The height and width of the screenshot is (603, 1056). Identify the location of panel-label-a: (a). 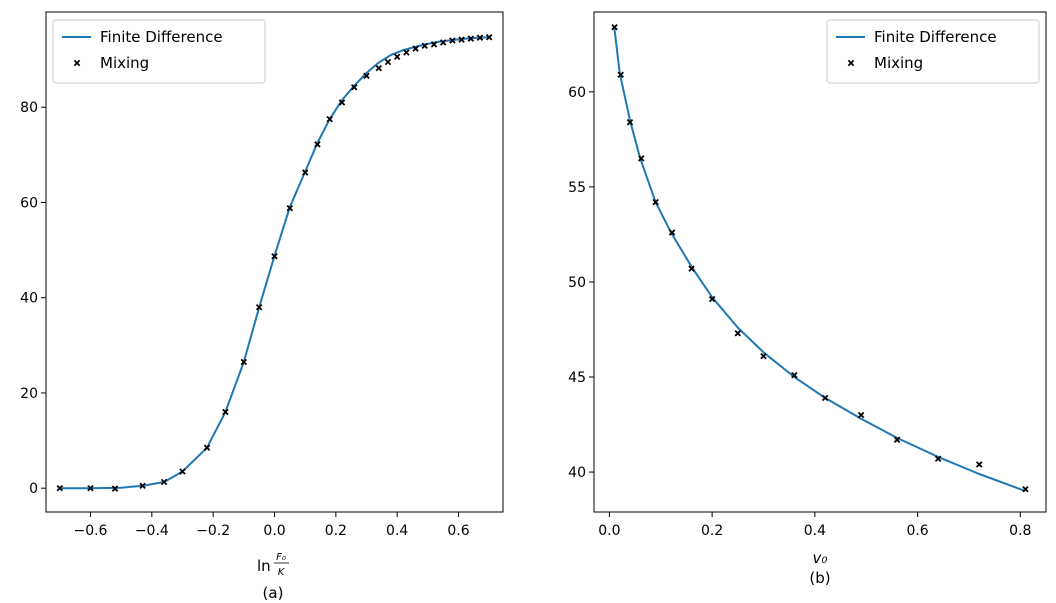
(273, 593).